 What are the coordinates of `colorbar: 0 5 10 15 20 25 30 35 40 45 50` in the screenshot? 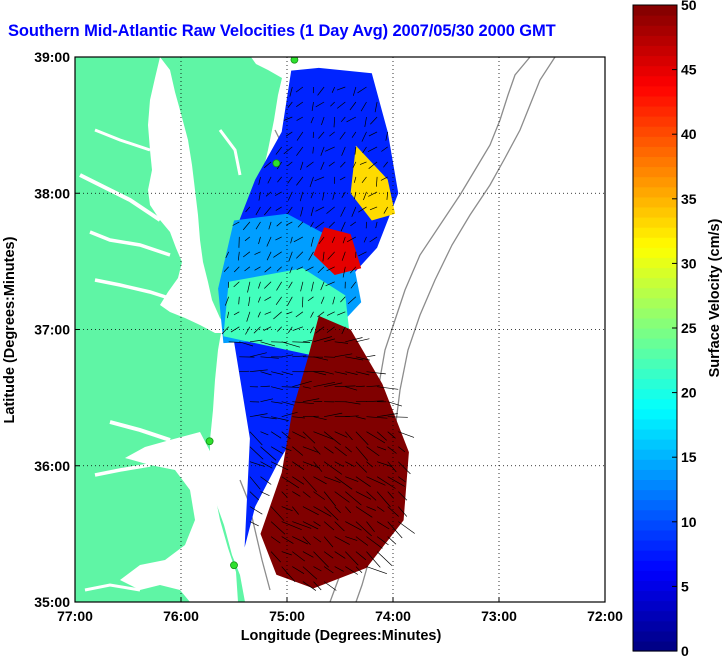 It's located at (664, 329).